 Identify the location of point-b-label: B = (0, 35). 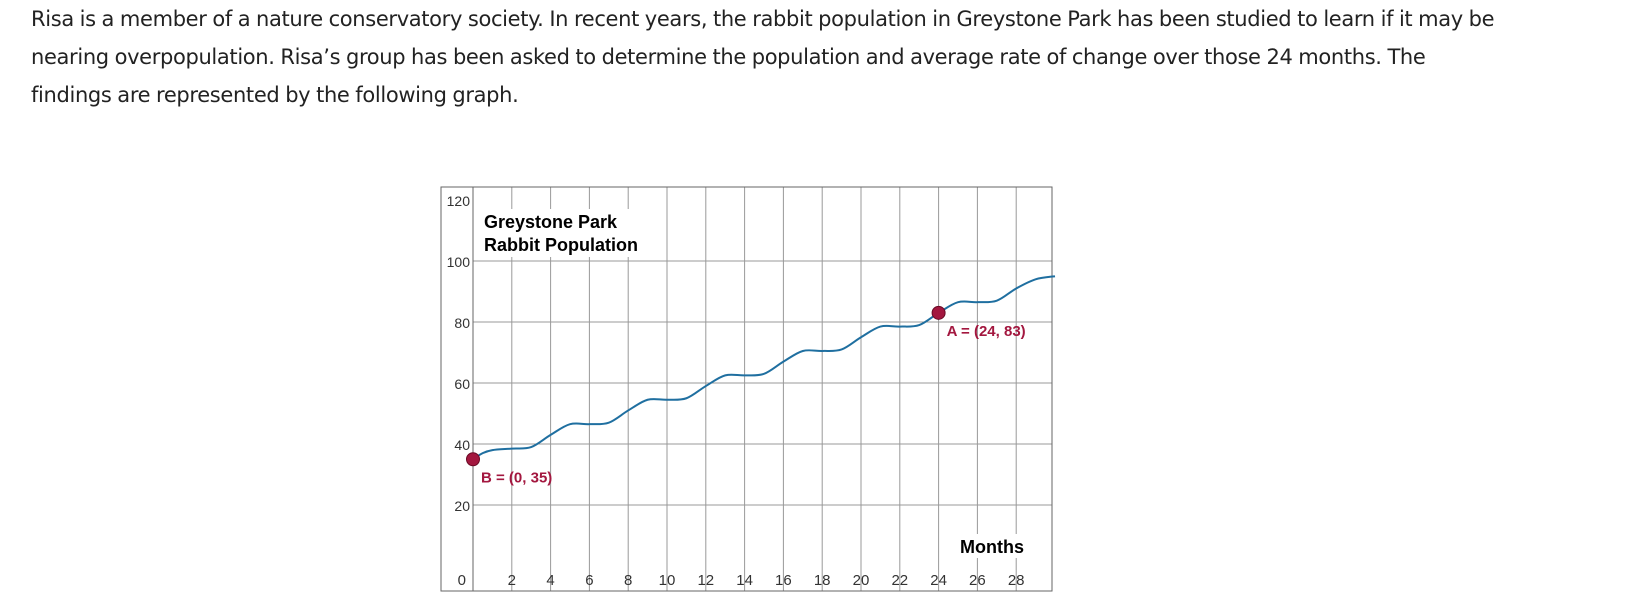
(516, 477).